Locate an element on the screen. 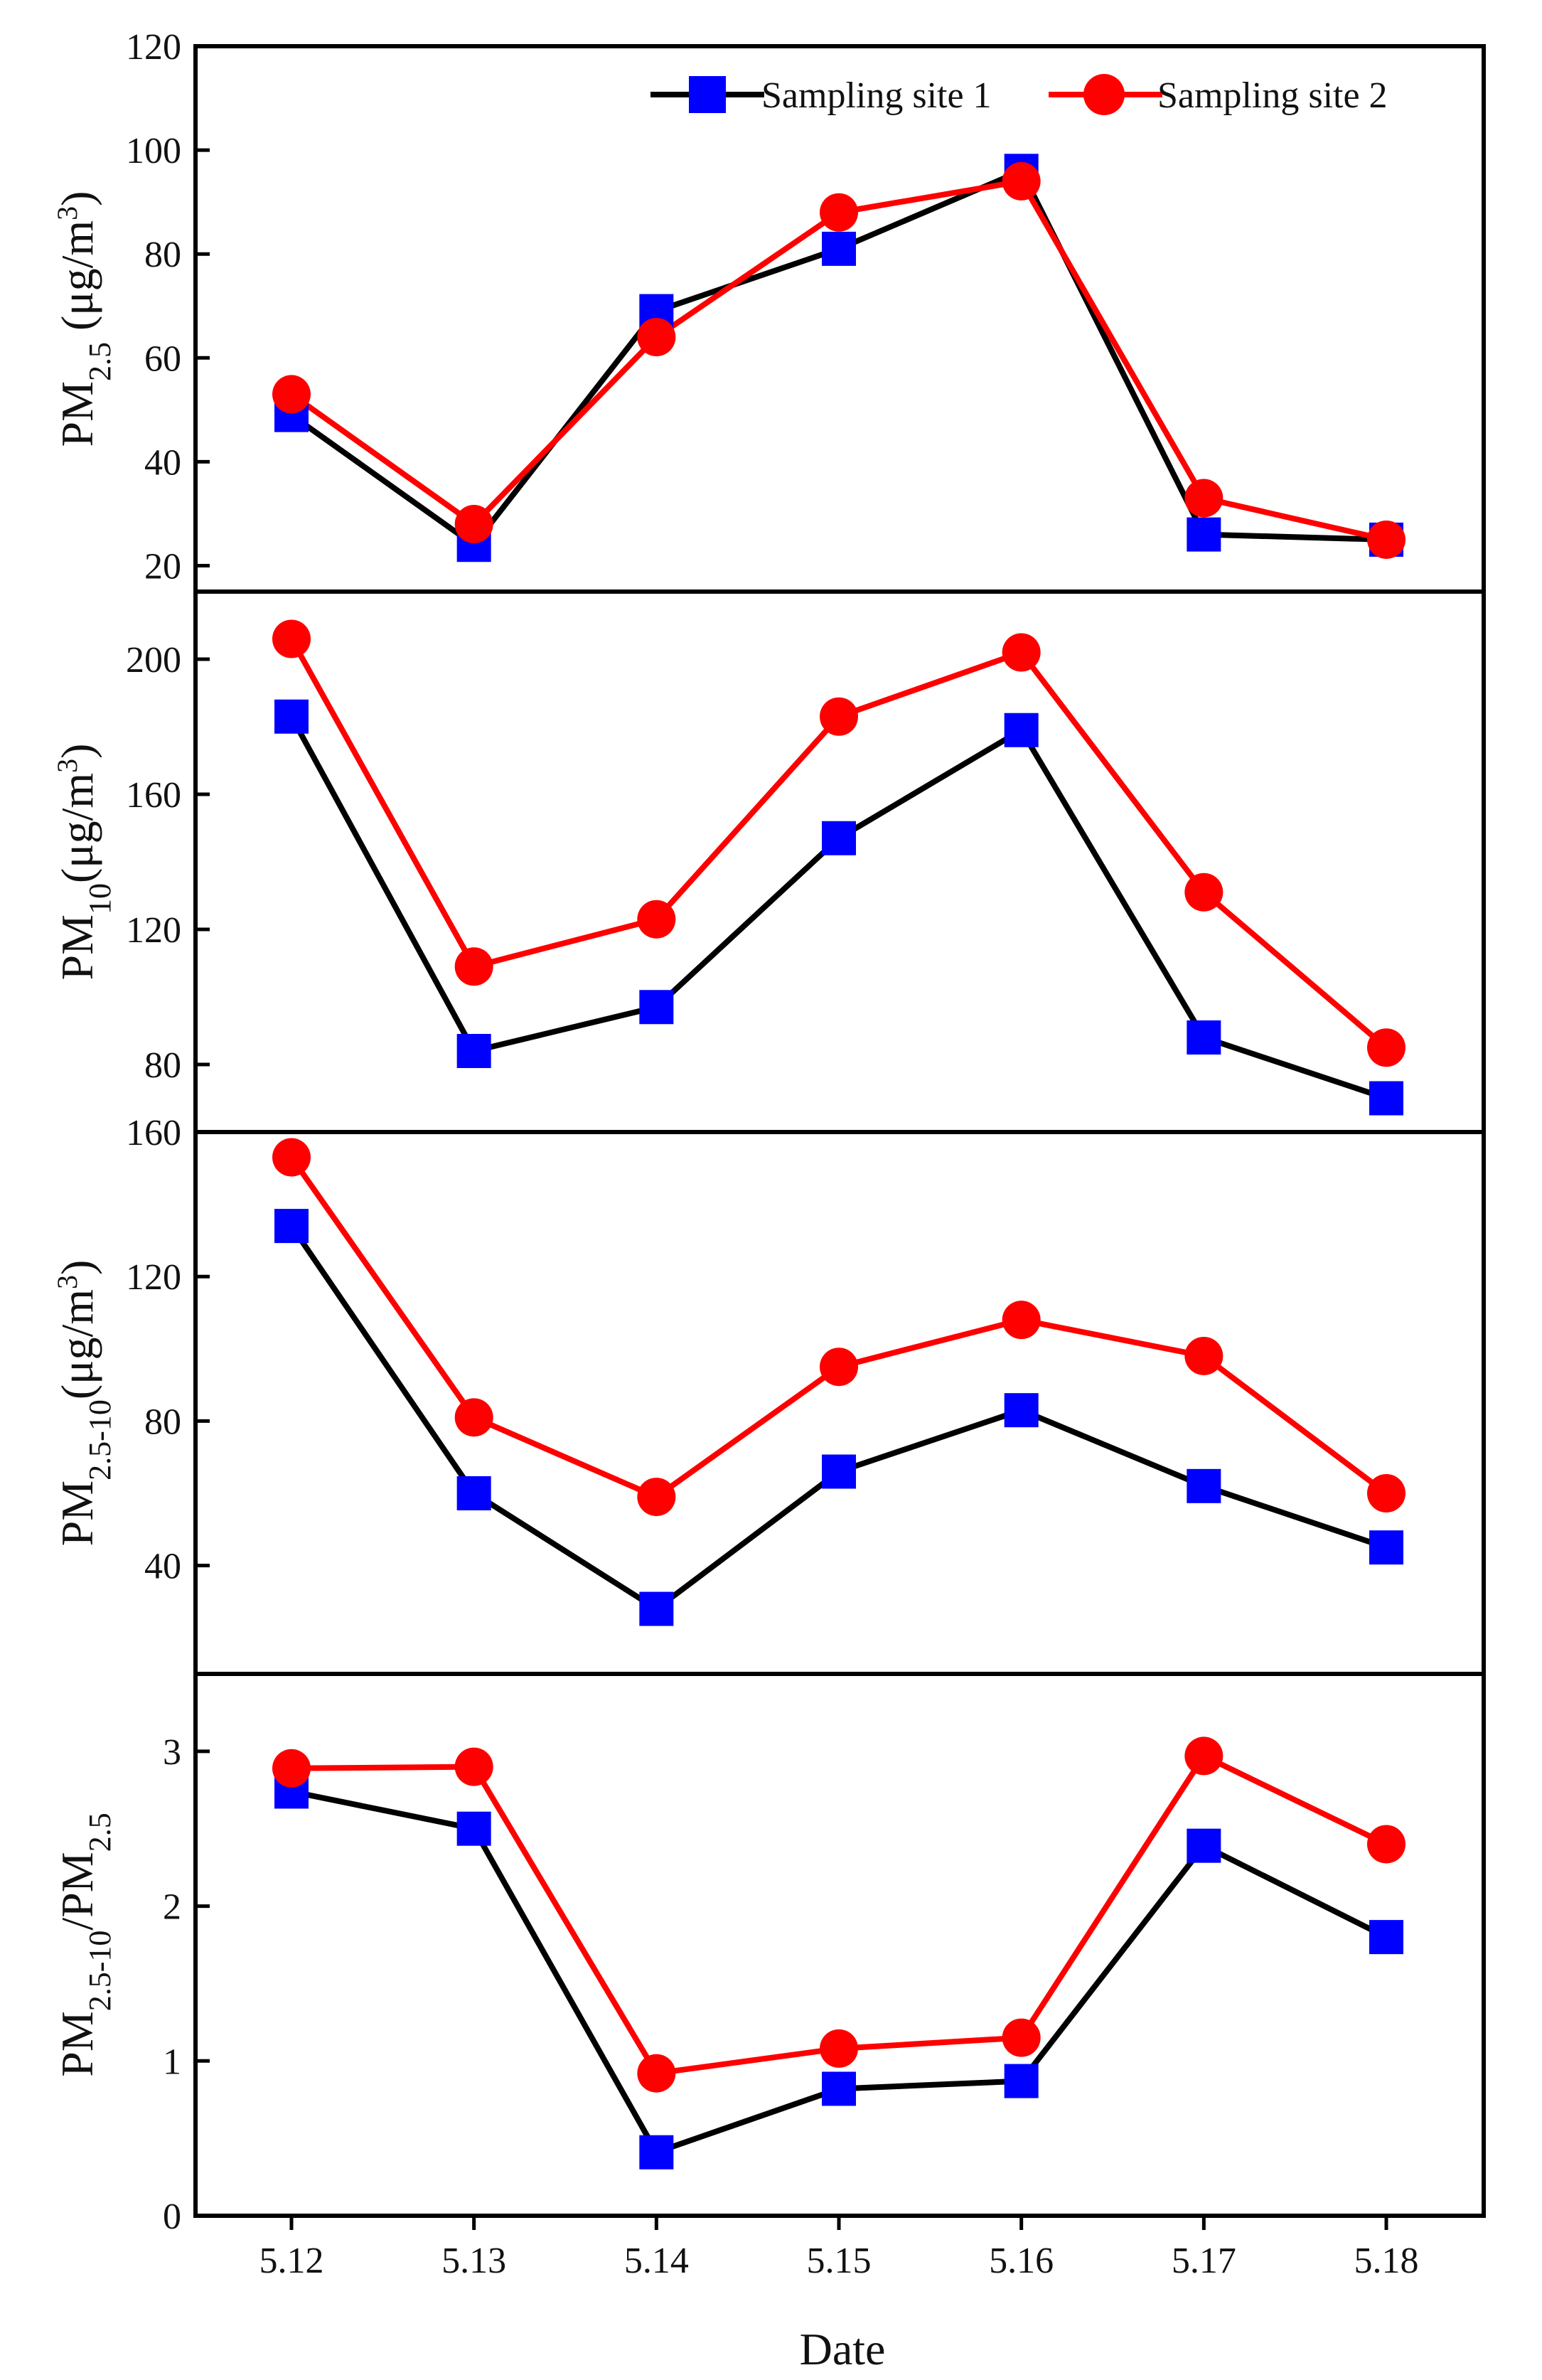 The image size is (1542, 2380). x-tick-label: 5.13 is located at coordinates (474, 2261).